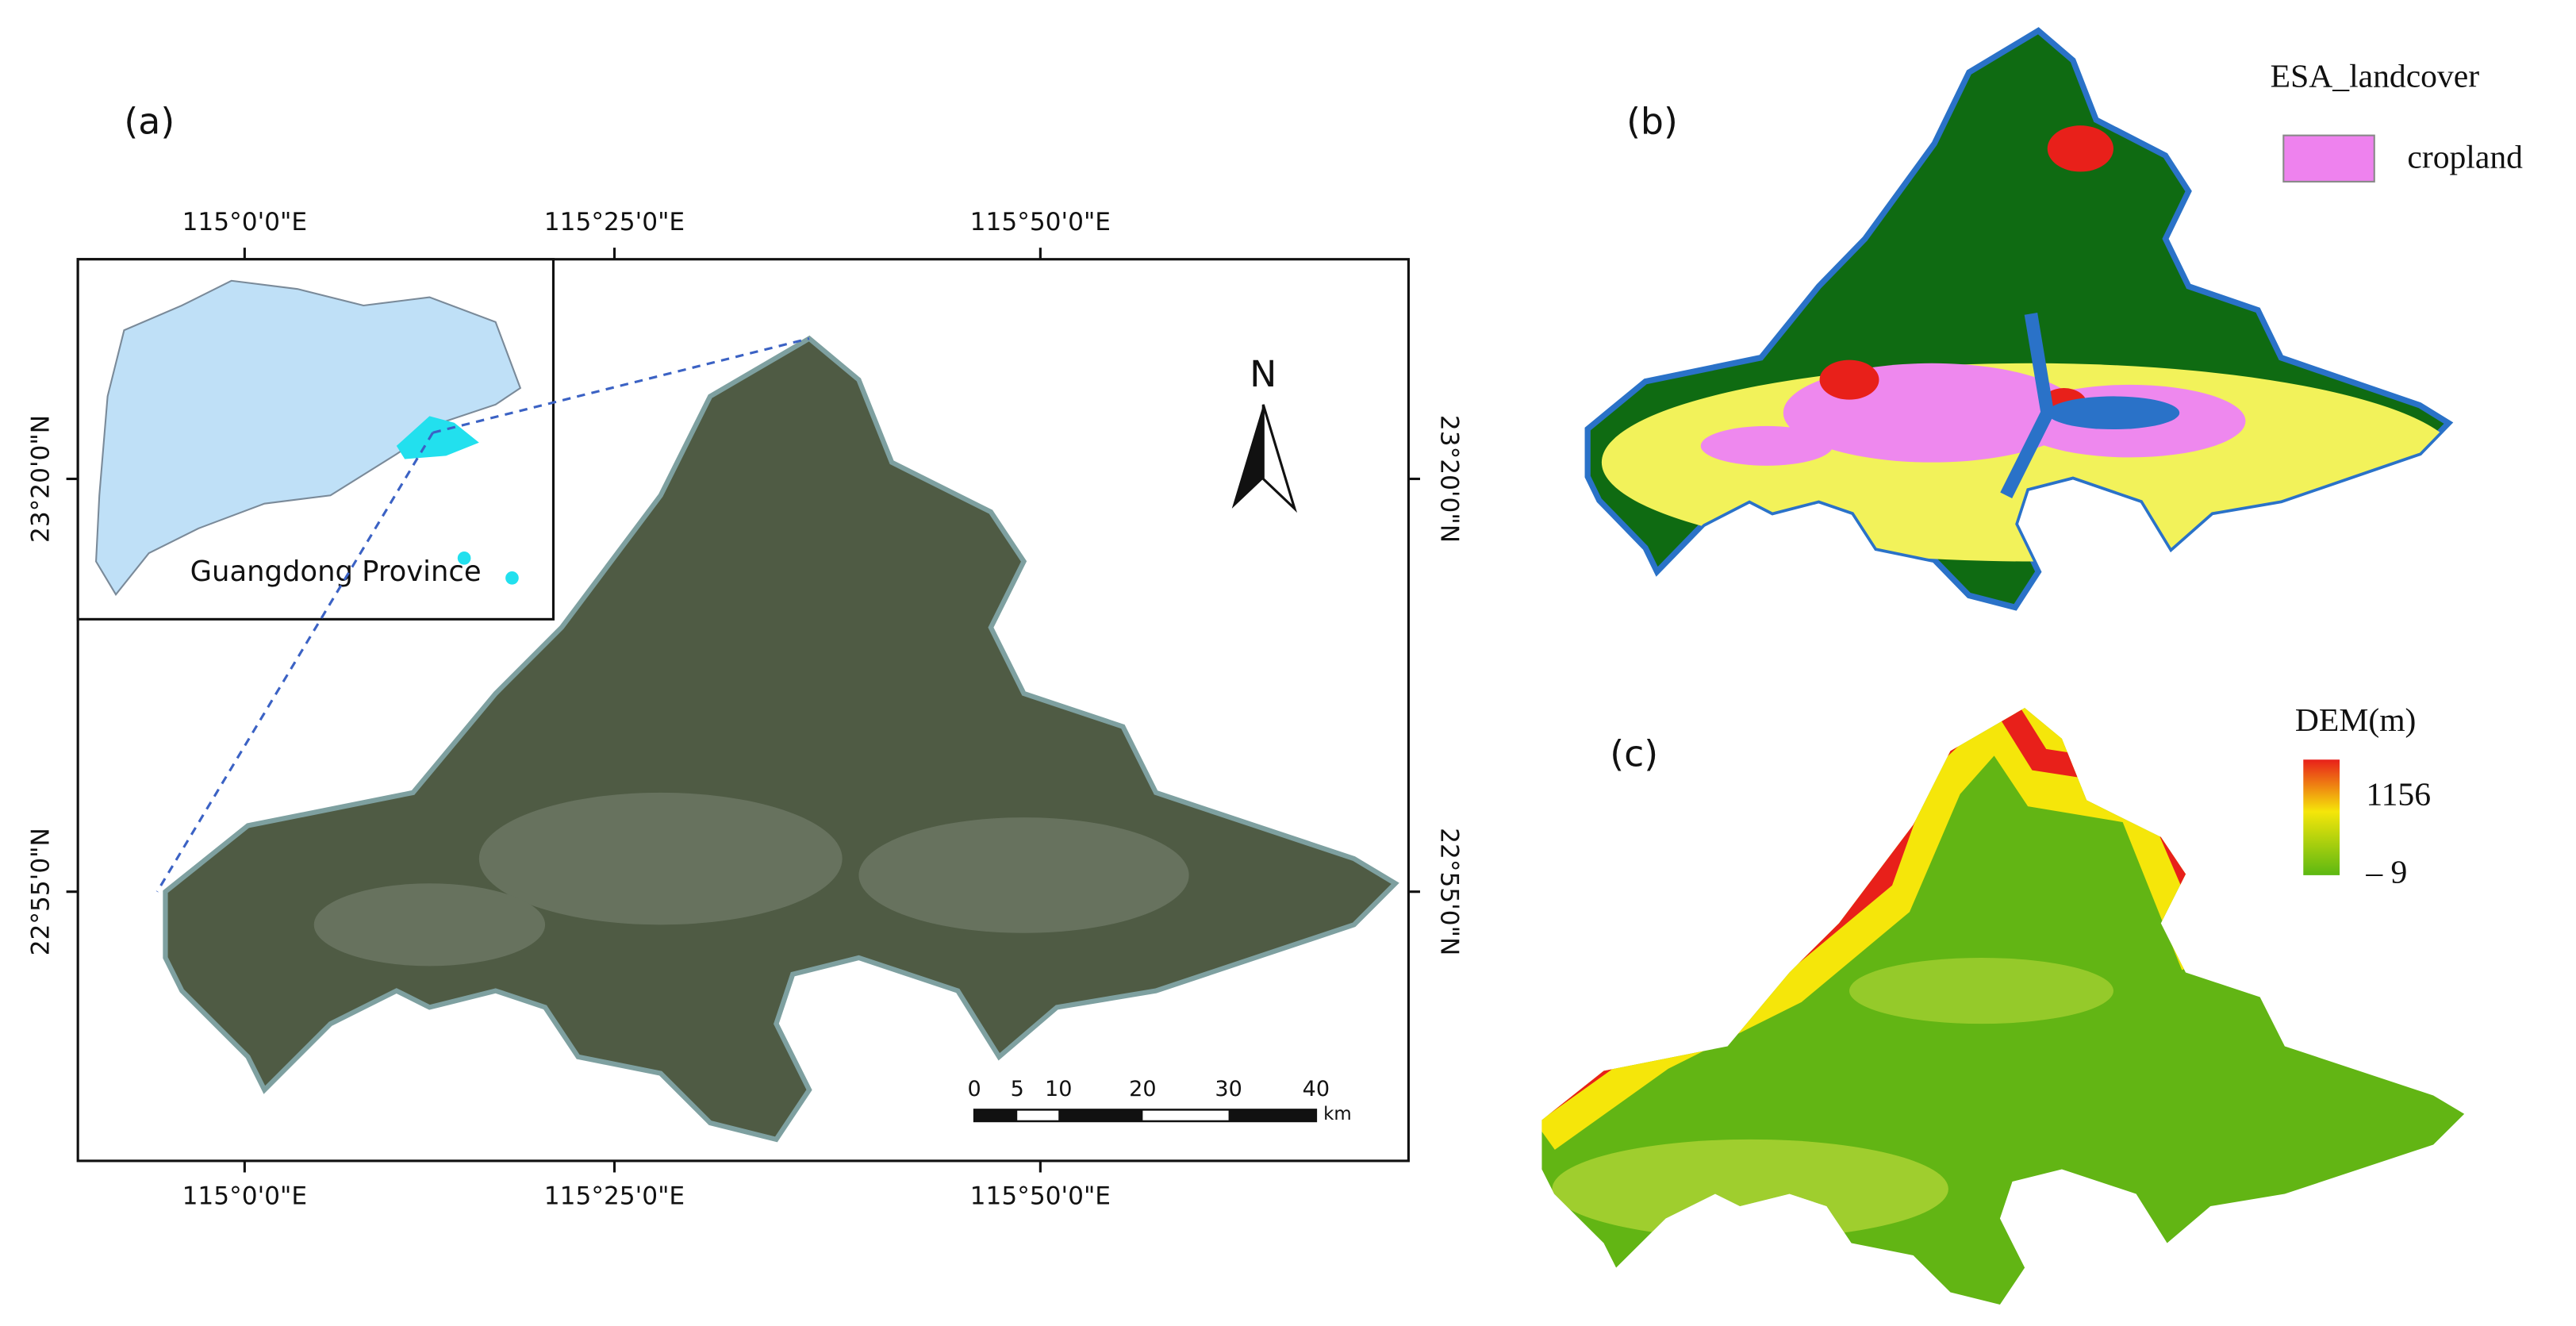  What do you see at coordinates (2356, 720) in the screenshot?
I see `legend-title: DEM(m)` at bounding box center [2356, 720].